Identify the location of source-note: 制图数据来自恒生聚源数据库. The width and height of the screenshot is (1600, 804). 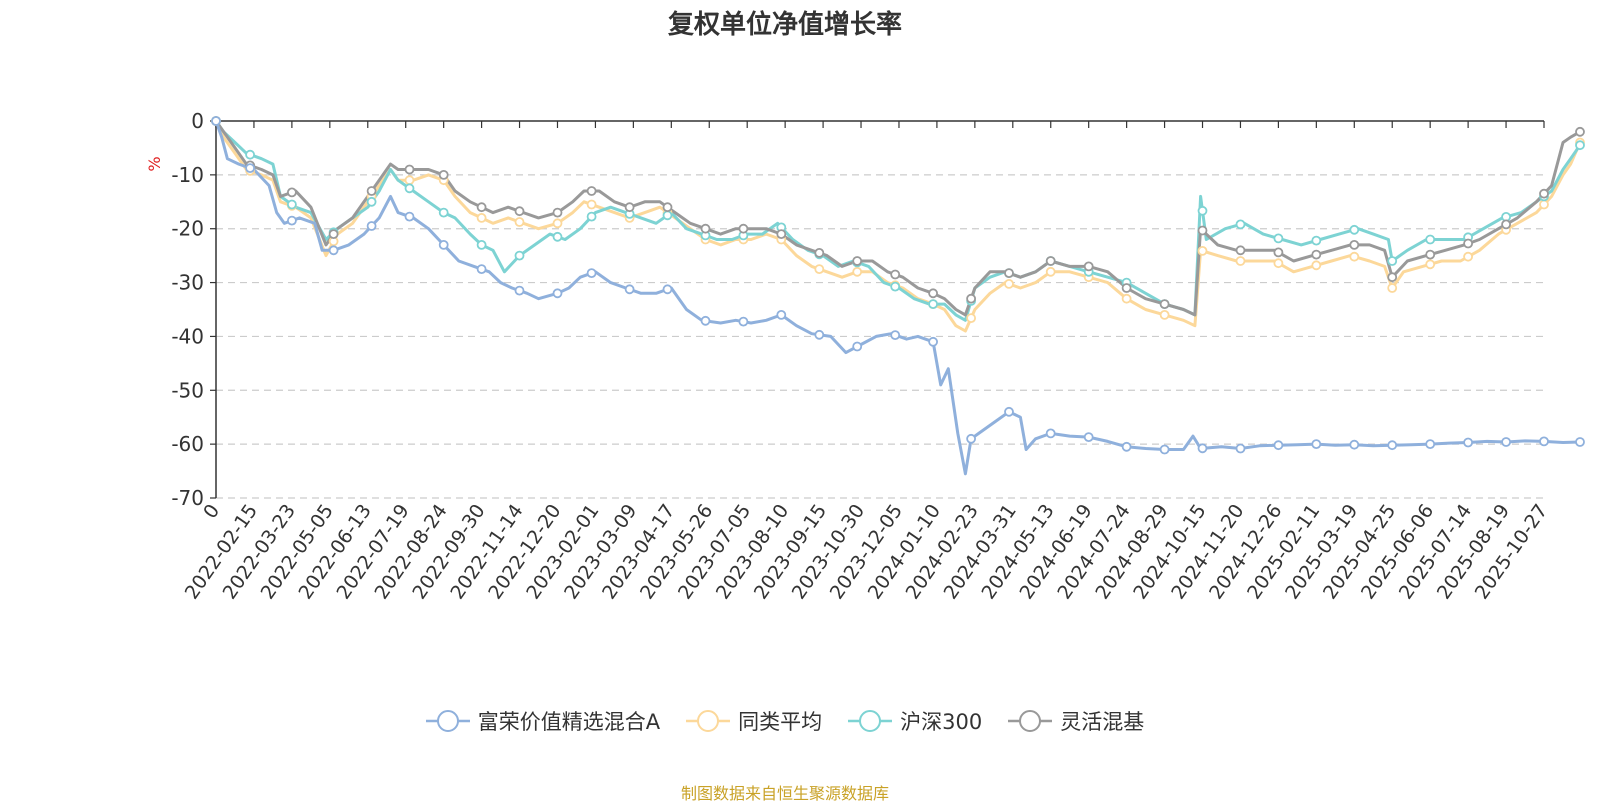
(784, 793).